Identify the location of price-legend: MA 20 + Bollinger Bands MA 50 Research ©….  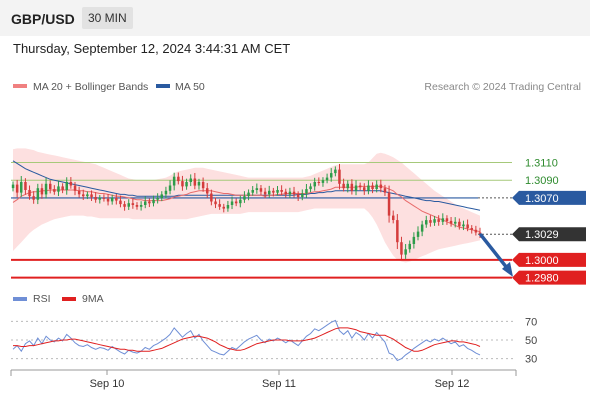
(297, 87).